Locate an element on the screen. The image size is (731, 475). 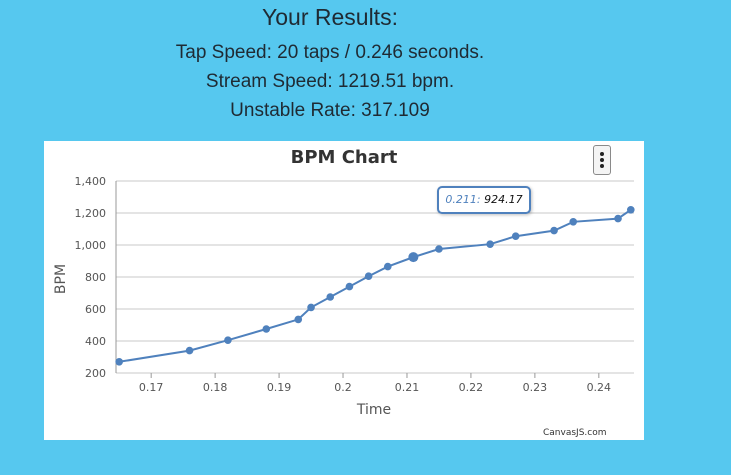
chart-title: BPM Chart is located at coordinates (344, 157).